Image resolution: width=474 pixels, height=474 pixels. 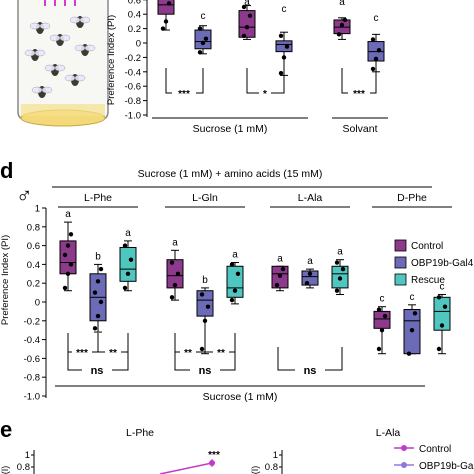 What do you see at coordinates (186, 468) in the screenshot?
I see `control-line-fragment` at bounding box center [186, 468].